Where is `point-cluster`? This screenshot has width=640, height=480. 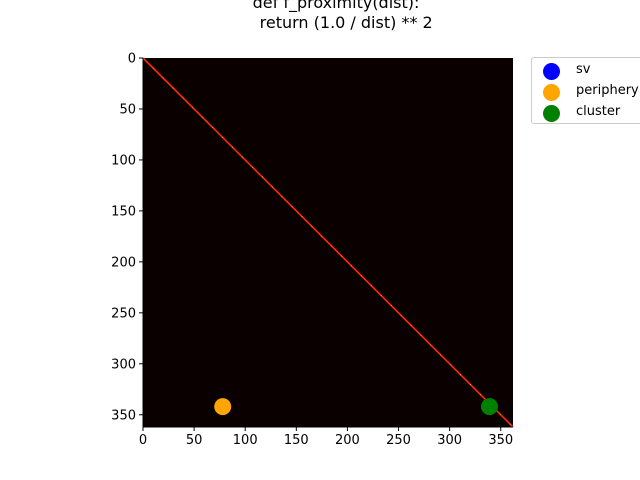 point-cluster is located at coordinates (489, 407).